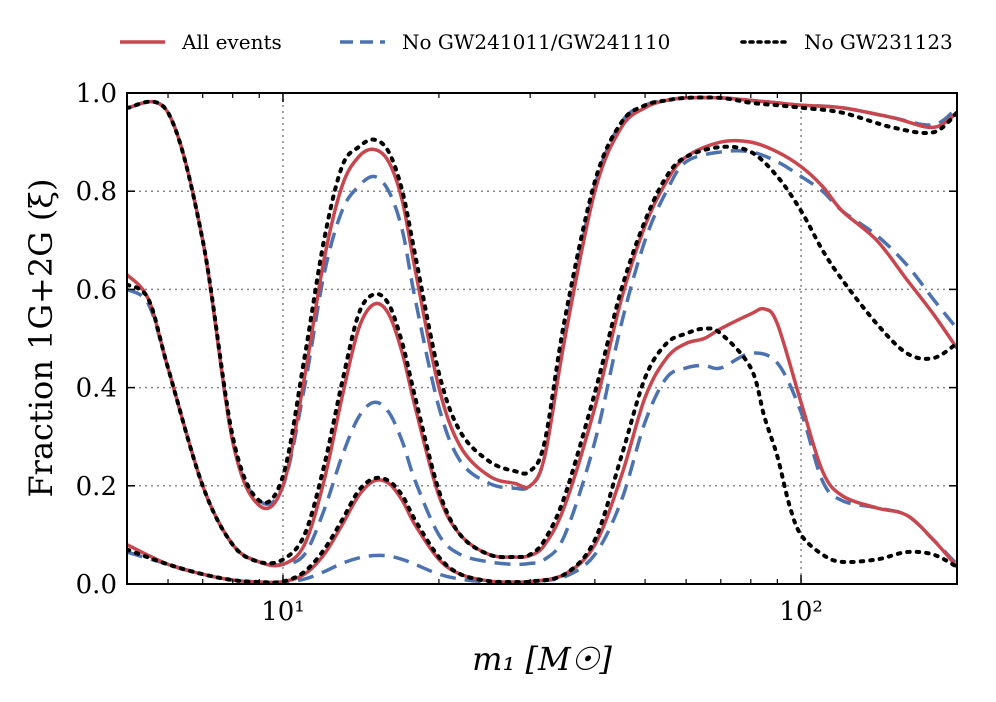  I want to click on y-tick-label: 0.4, so click(96, 389).